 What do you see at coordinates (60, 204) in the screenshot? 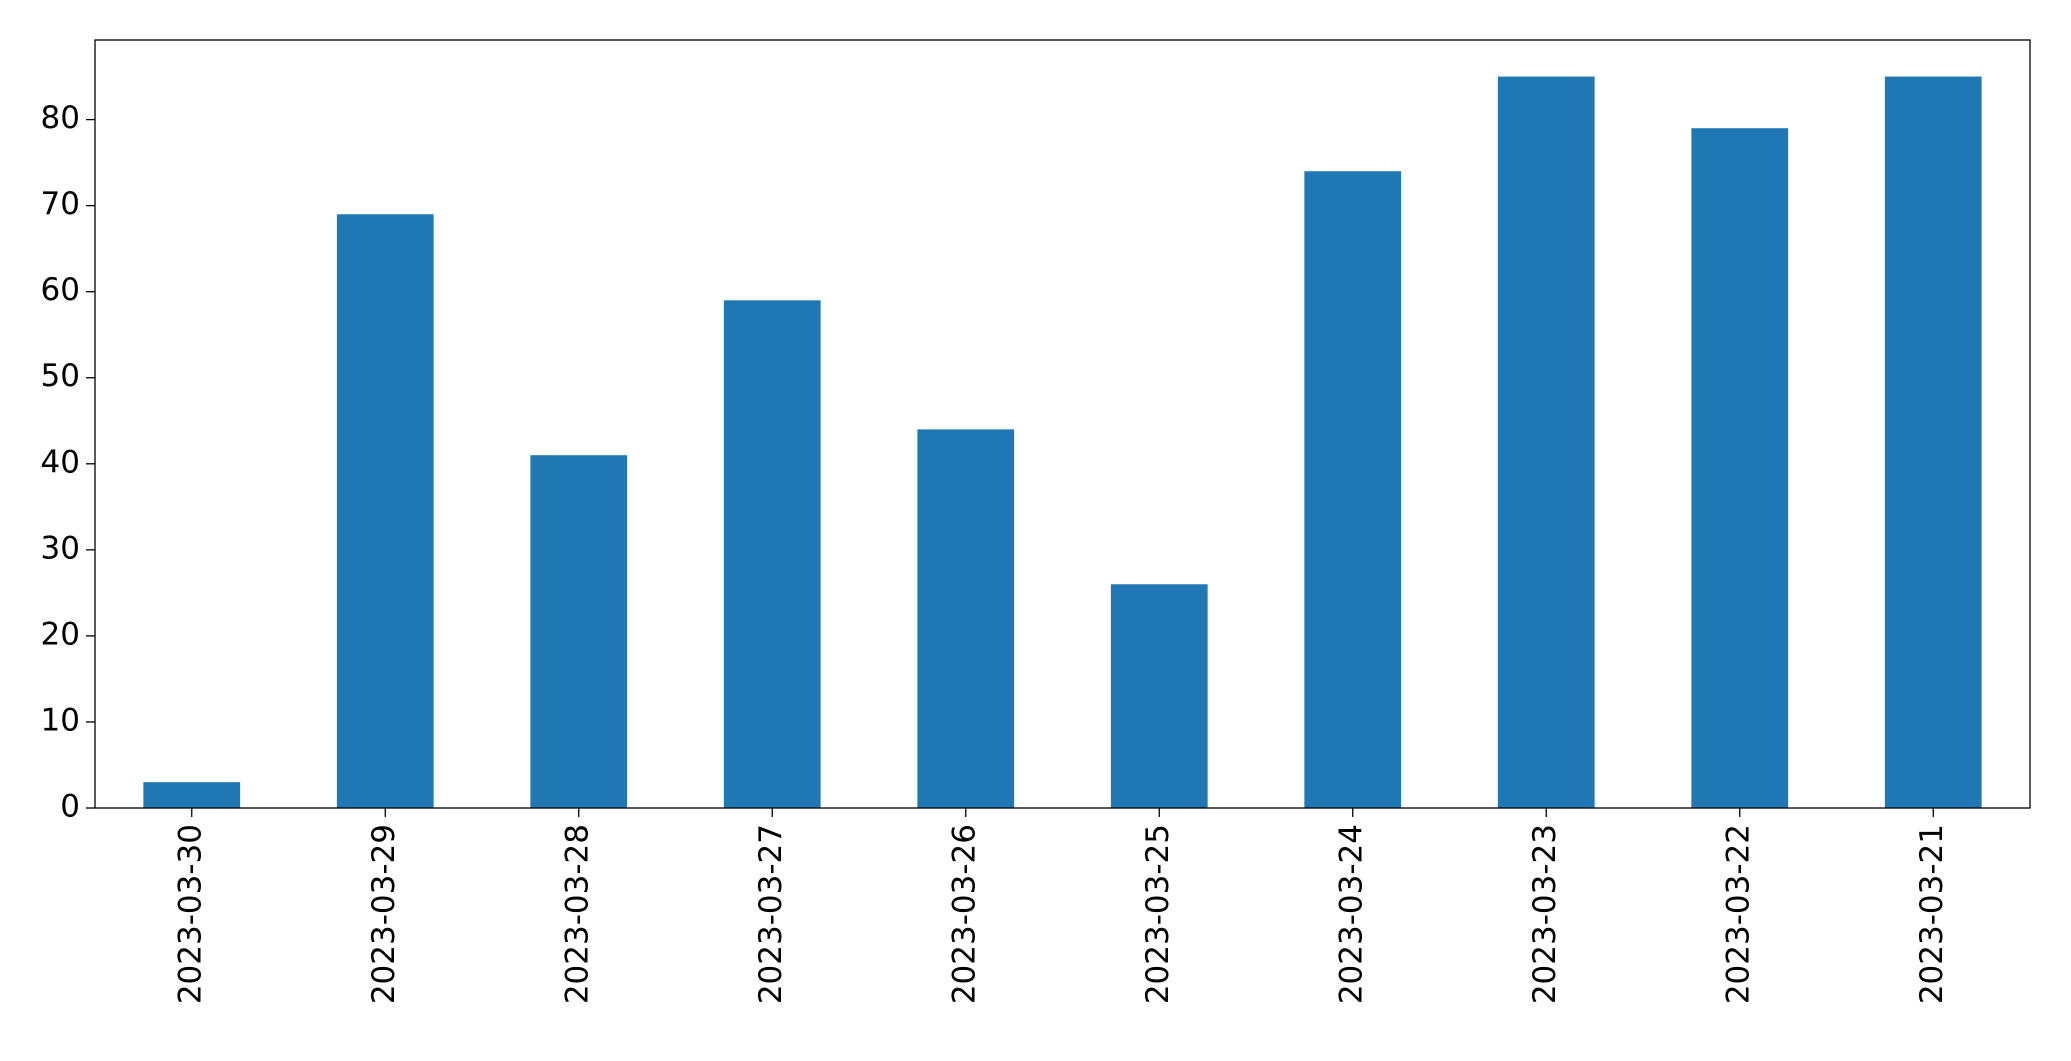
I see `y-tick-label: 70` at bounding box center [60, 204].